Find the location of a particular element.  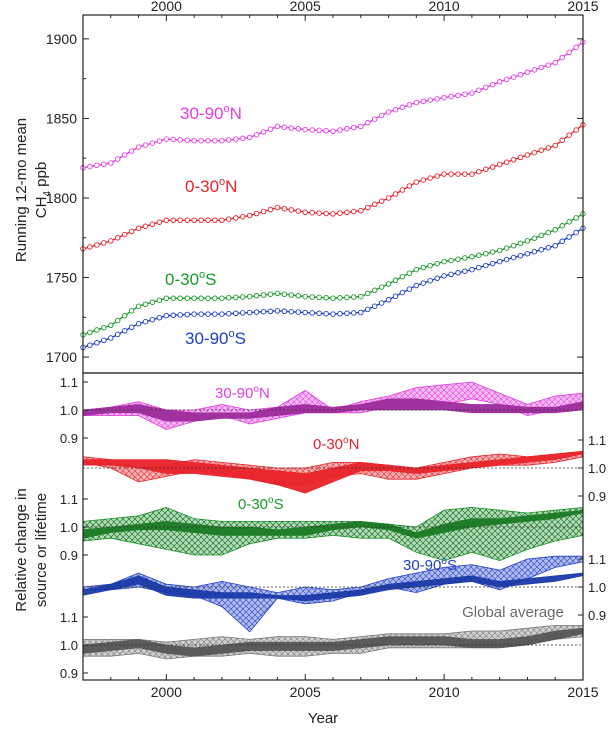

band-tick-label-2-0.9: 0.9 is located at coordinates (69, 555).